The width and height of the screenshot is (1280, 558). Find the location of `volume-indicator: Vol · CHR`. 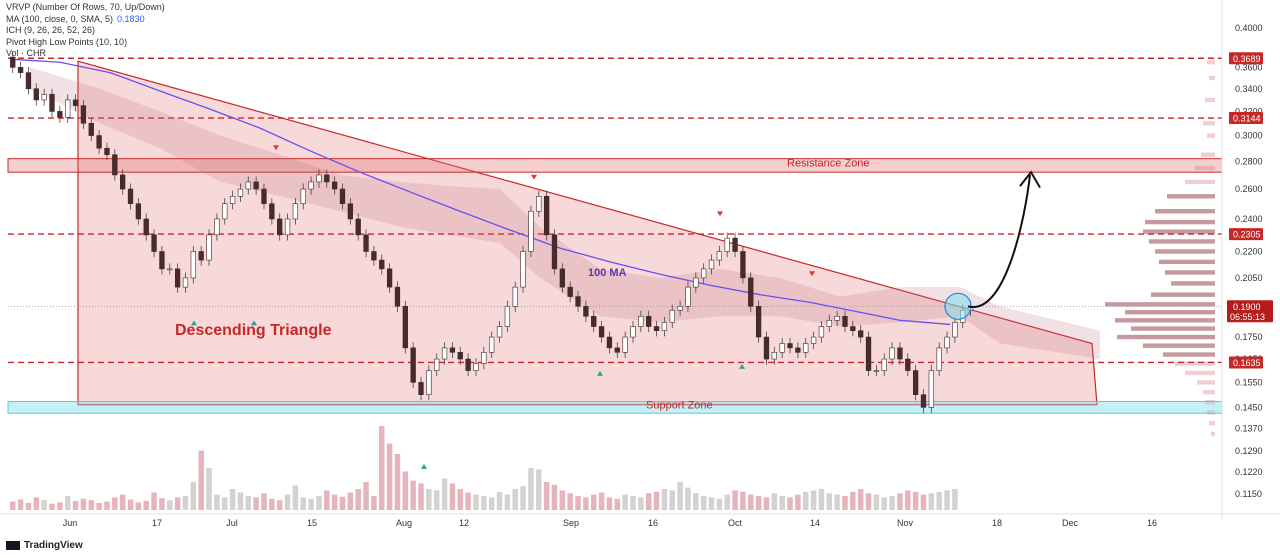

volume-indicator: Vol · CHR is located at coordinates (26, 53).